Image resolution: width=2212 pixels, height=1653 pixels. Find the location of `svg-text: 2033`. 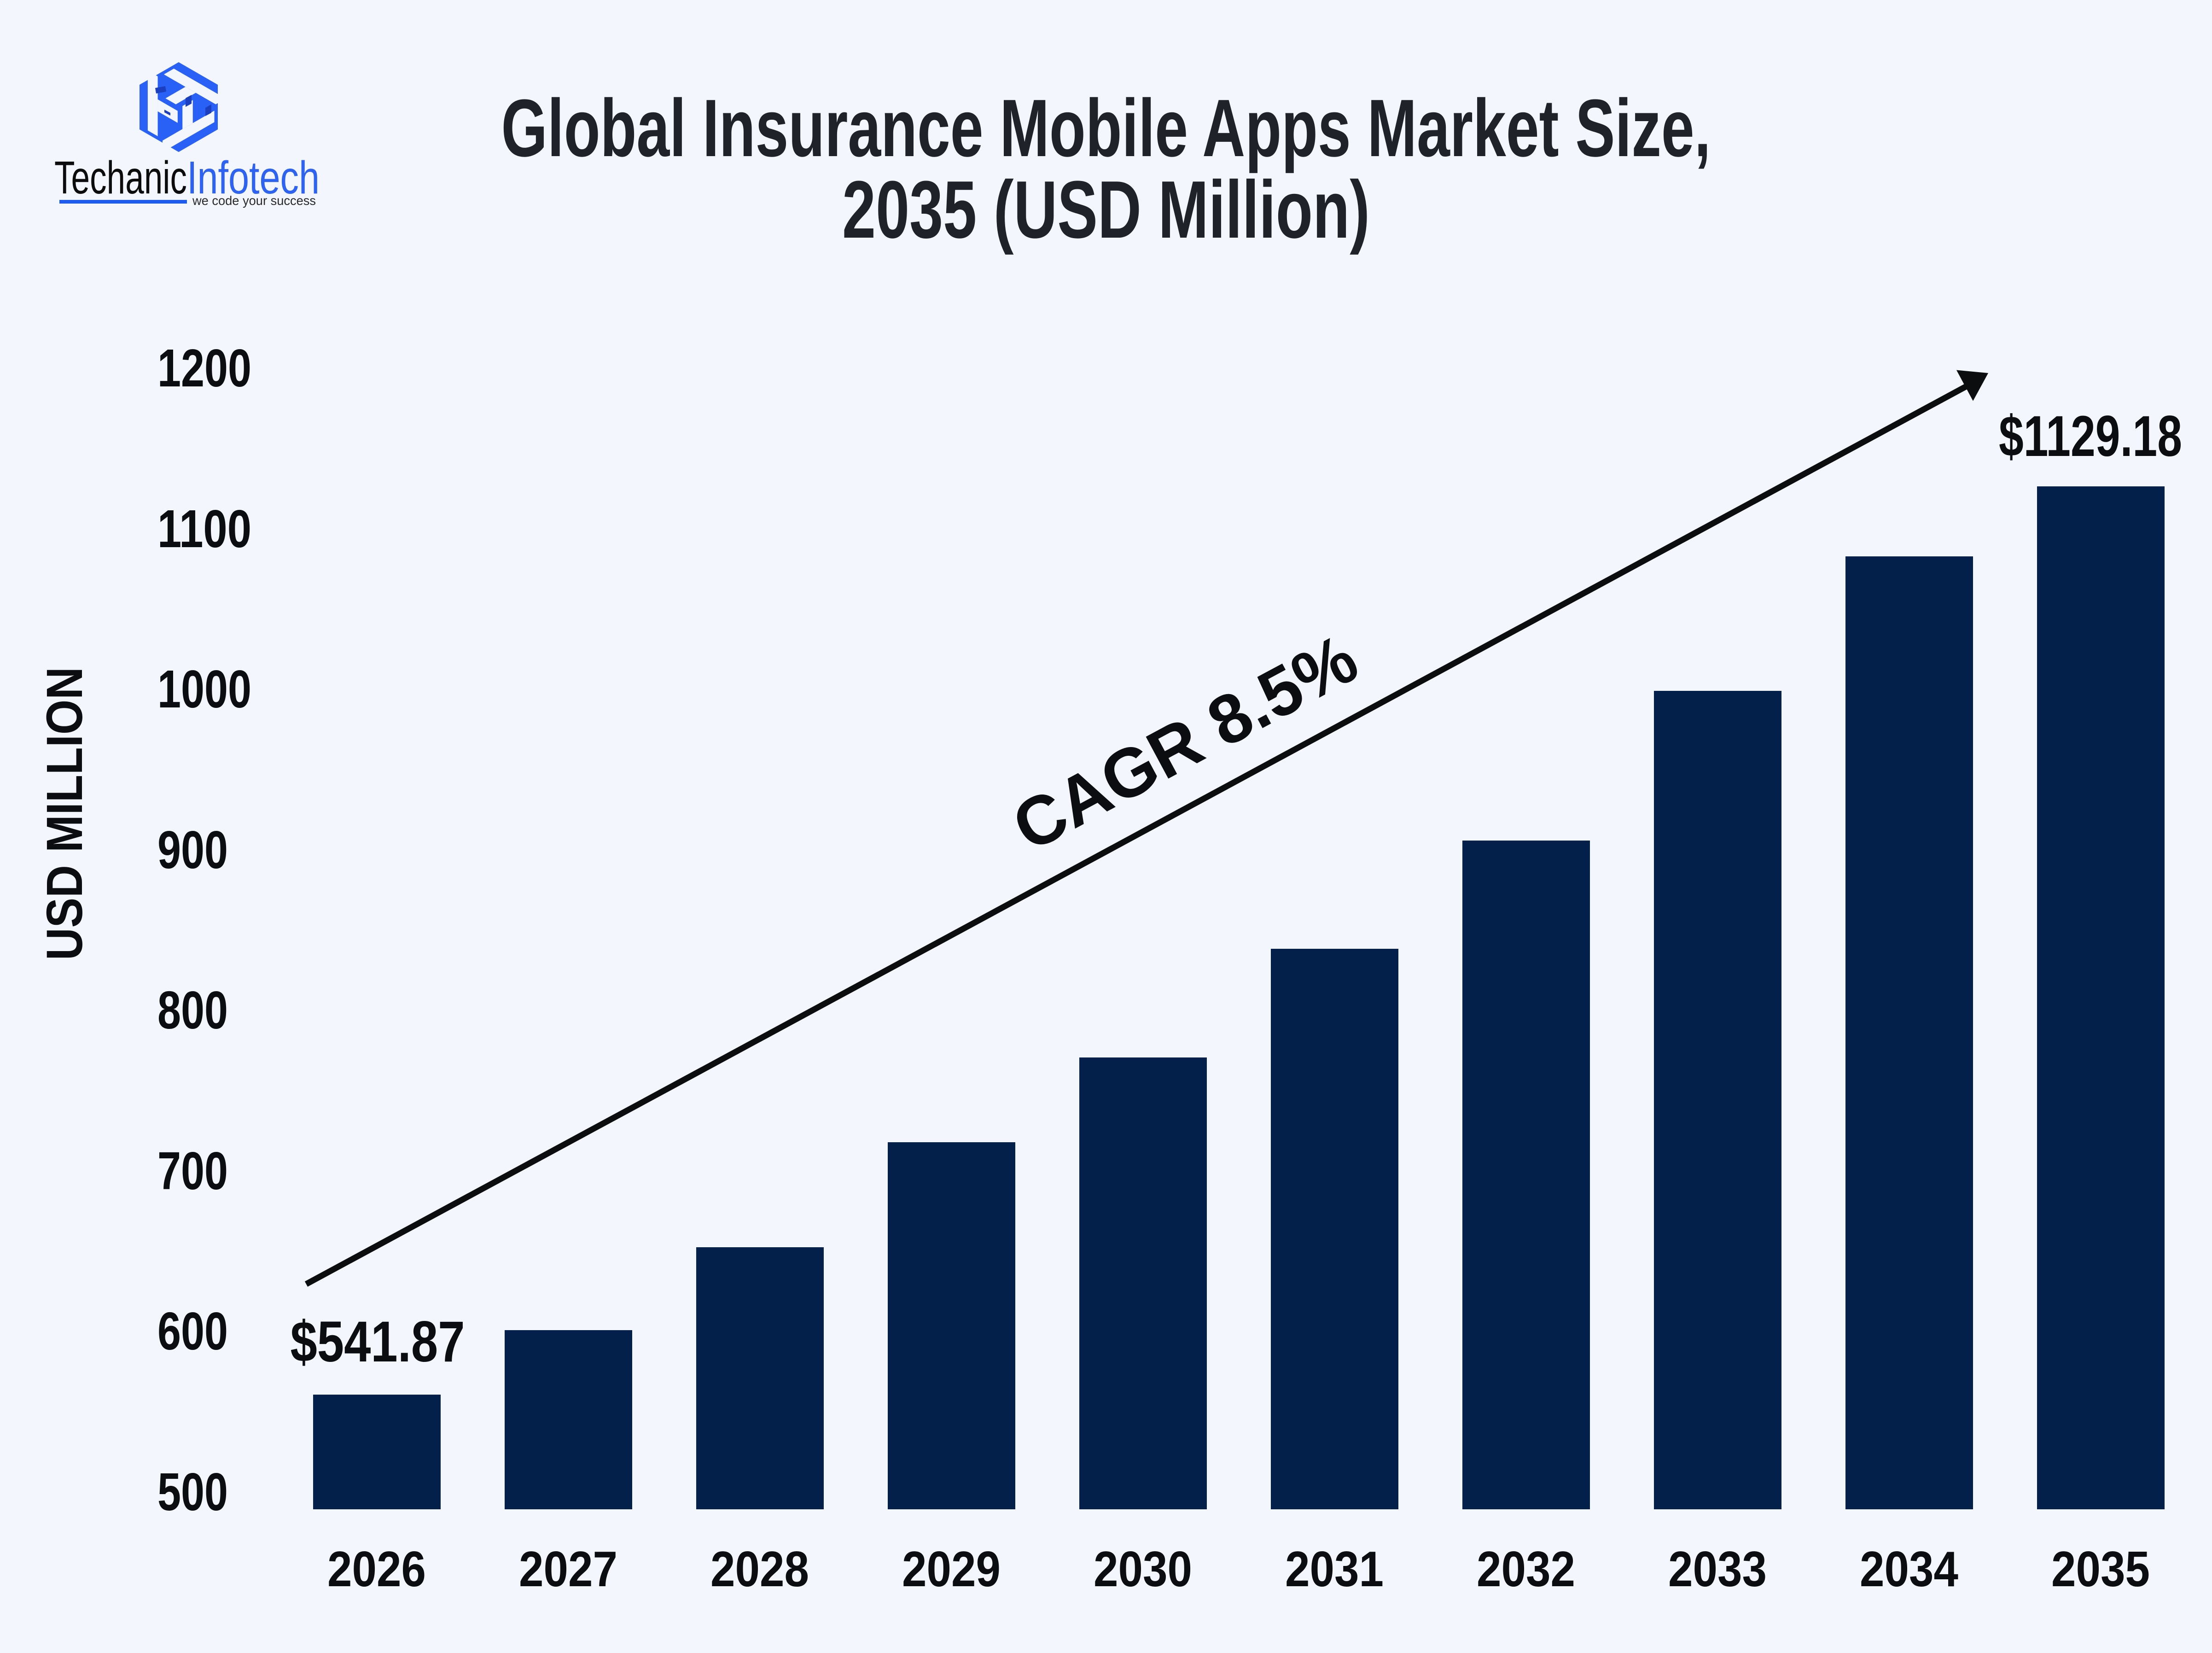

svg-text: 2033 is located at coordinates (1718, 1569).